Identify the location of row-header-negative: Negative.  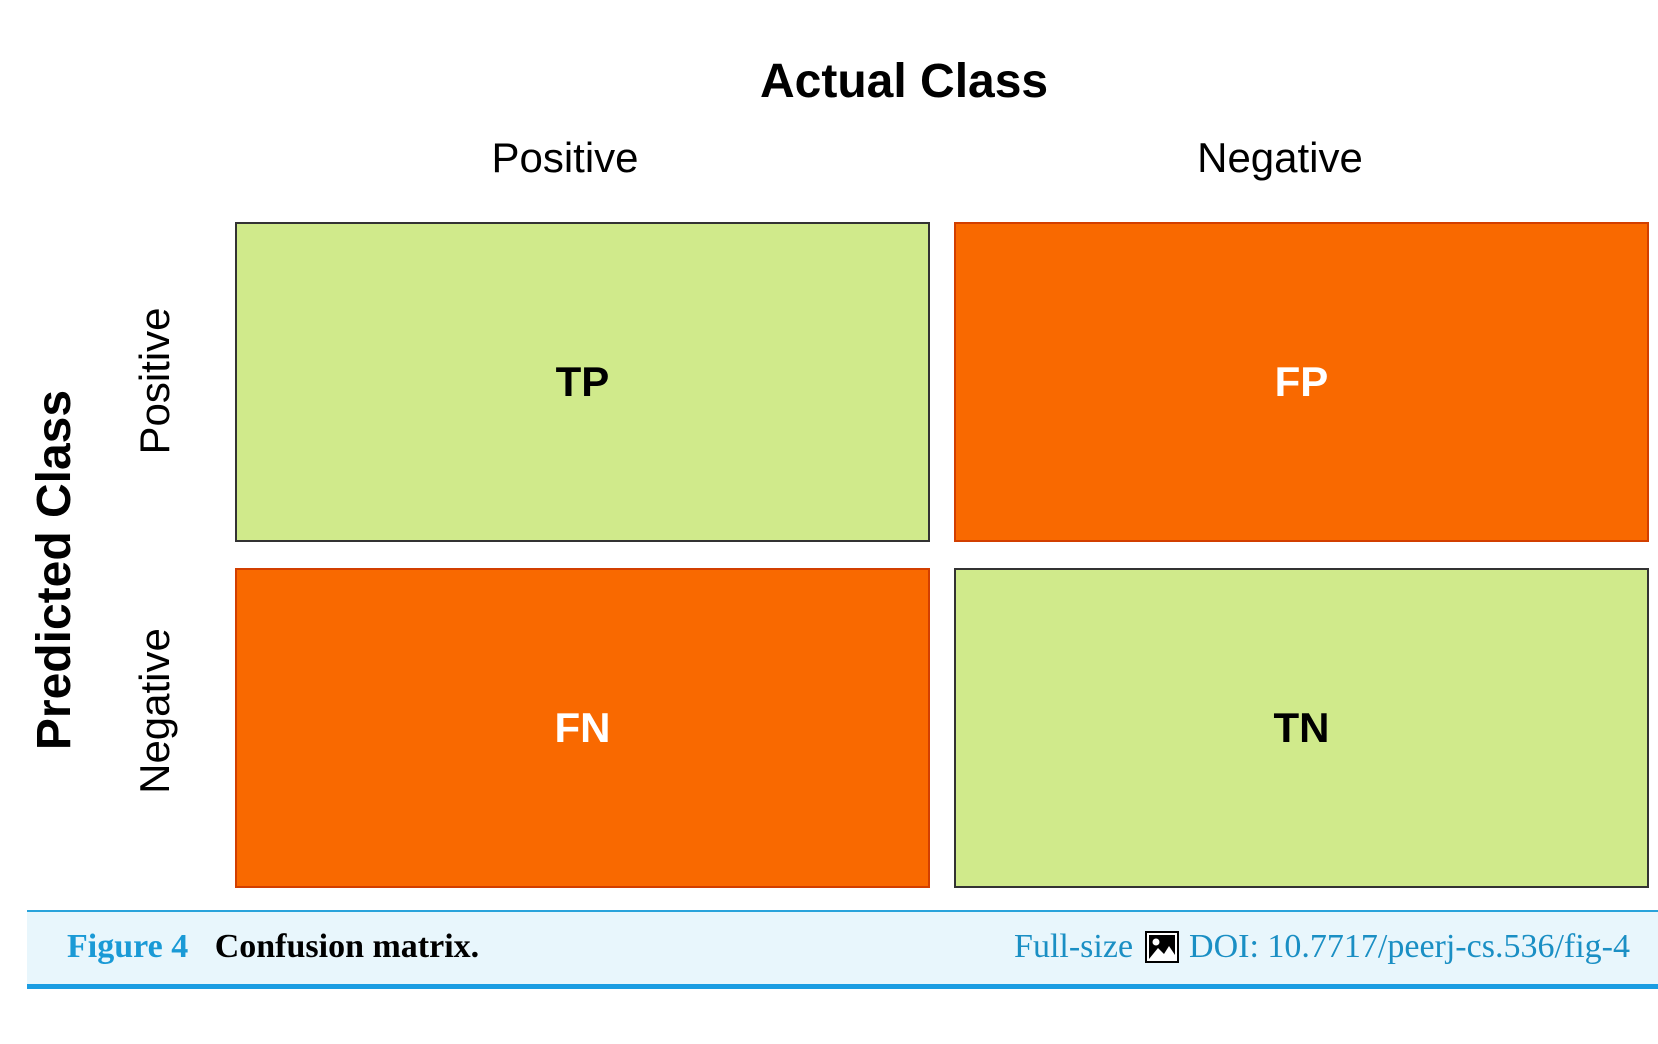
(154, 711).